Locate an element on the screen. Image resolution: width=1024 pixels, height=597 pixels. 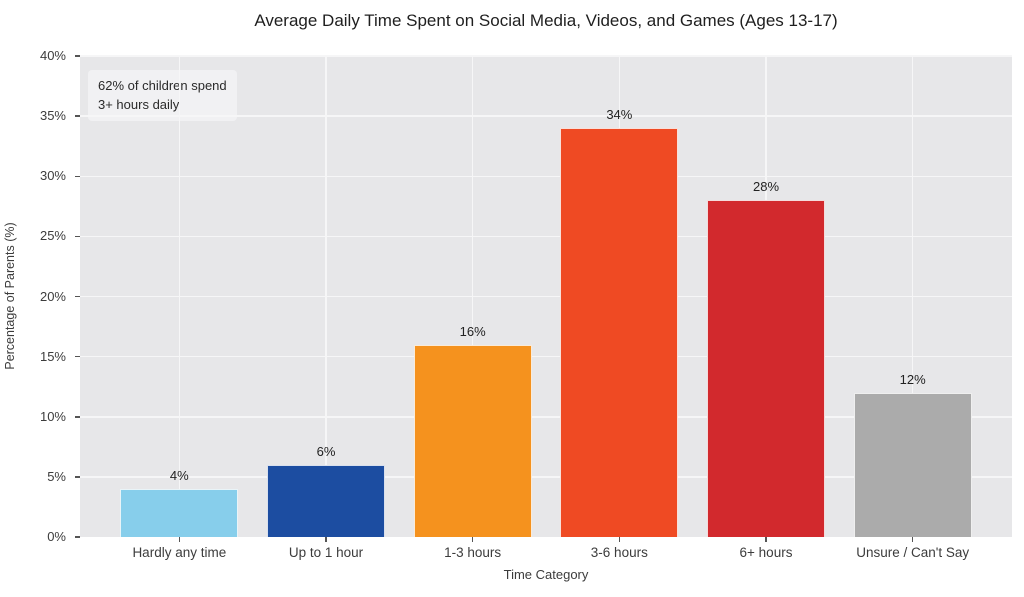
x-axis-title: Time Category is located at coordinates (546, 574).